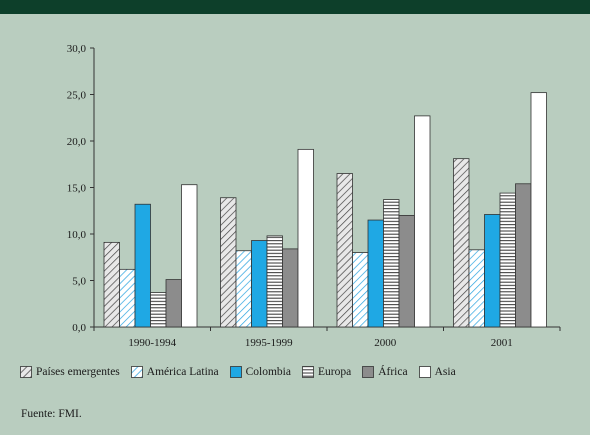  Describe the element at coordinates (445, 372) in the screenshot. I see `legend-label: Asia` at that location.